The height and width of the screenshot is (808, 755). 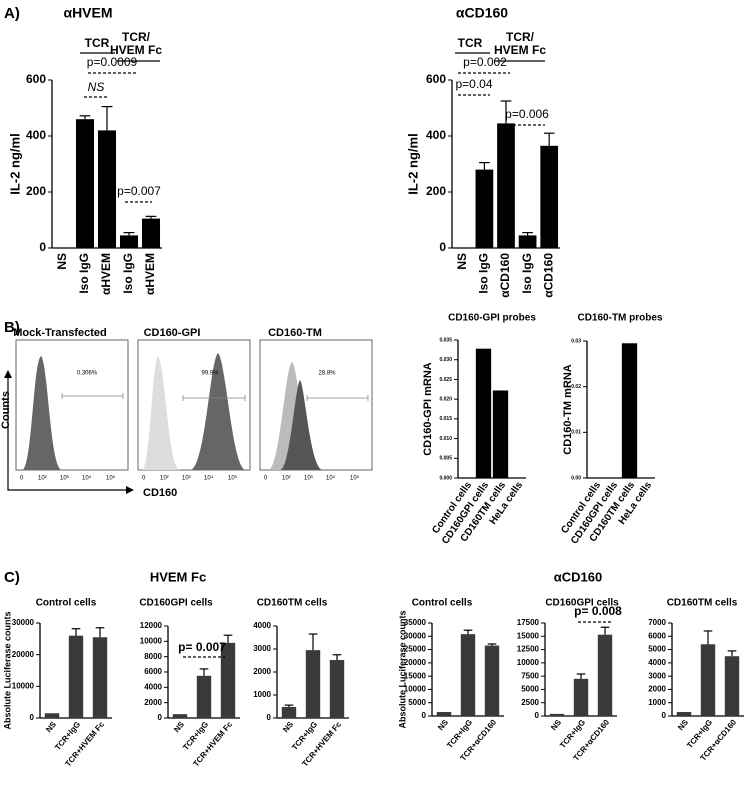 What do you see at coordinates (415, 622) in the screenshot?
I see `y-tick-label: 35000` at bounding box center [415, 622].